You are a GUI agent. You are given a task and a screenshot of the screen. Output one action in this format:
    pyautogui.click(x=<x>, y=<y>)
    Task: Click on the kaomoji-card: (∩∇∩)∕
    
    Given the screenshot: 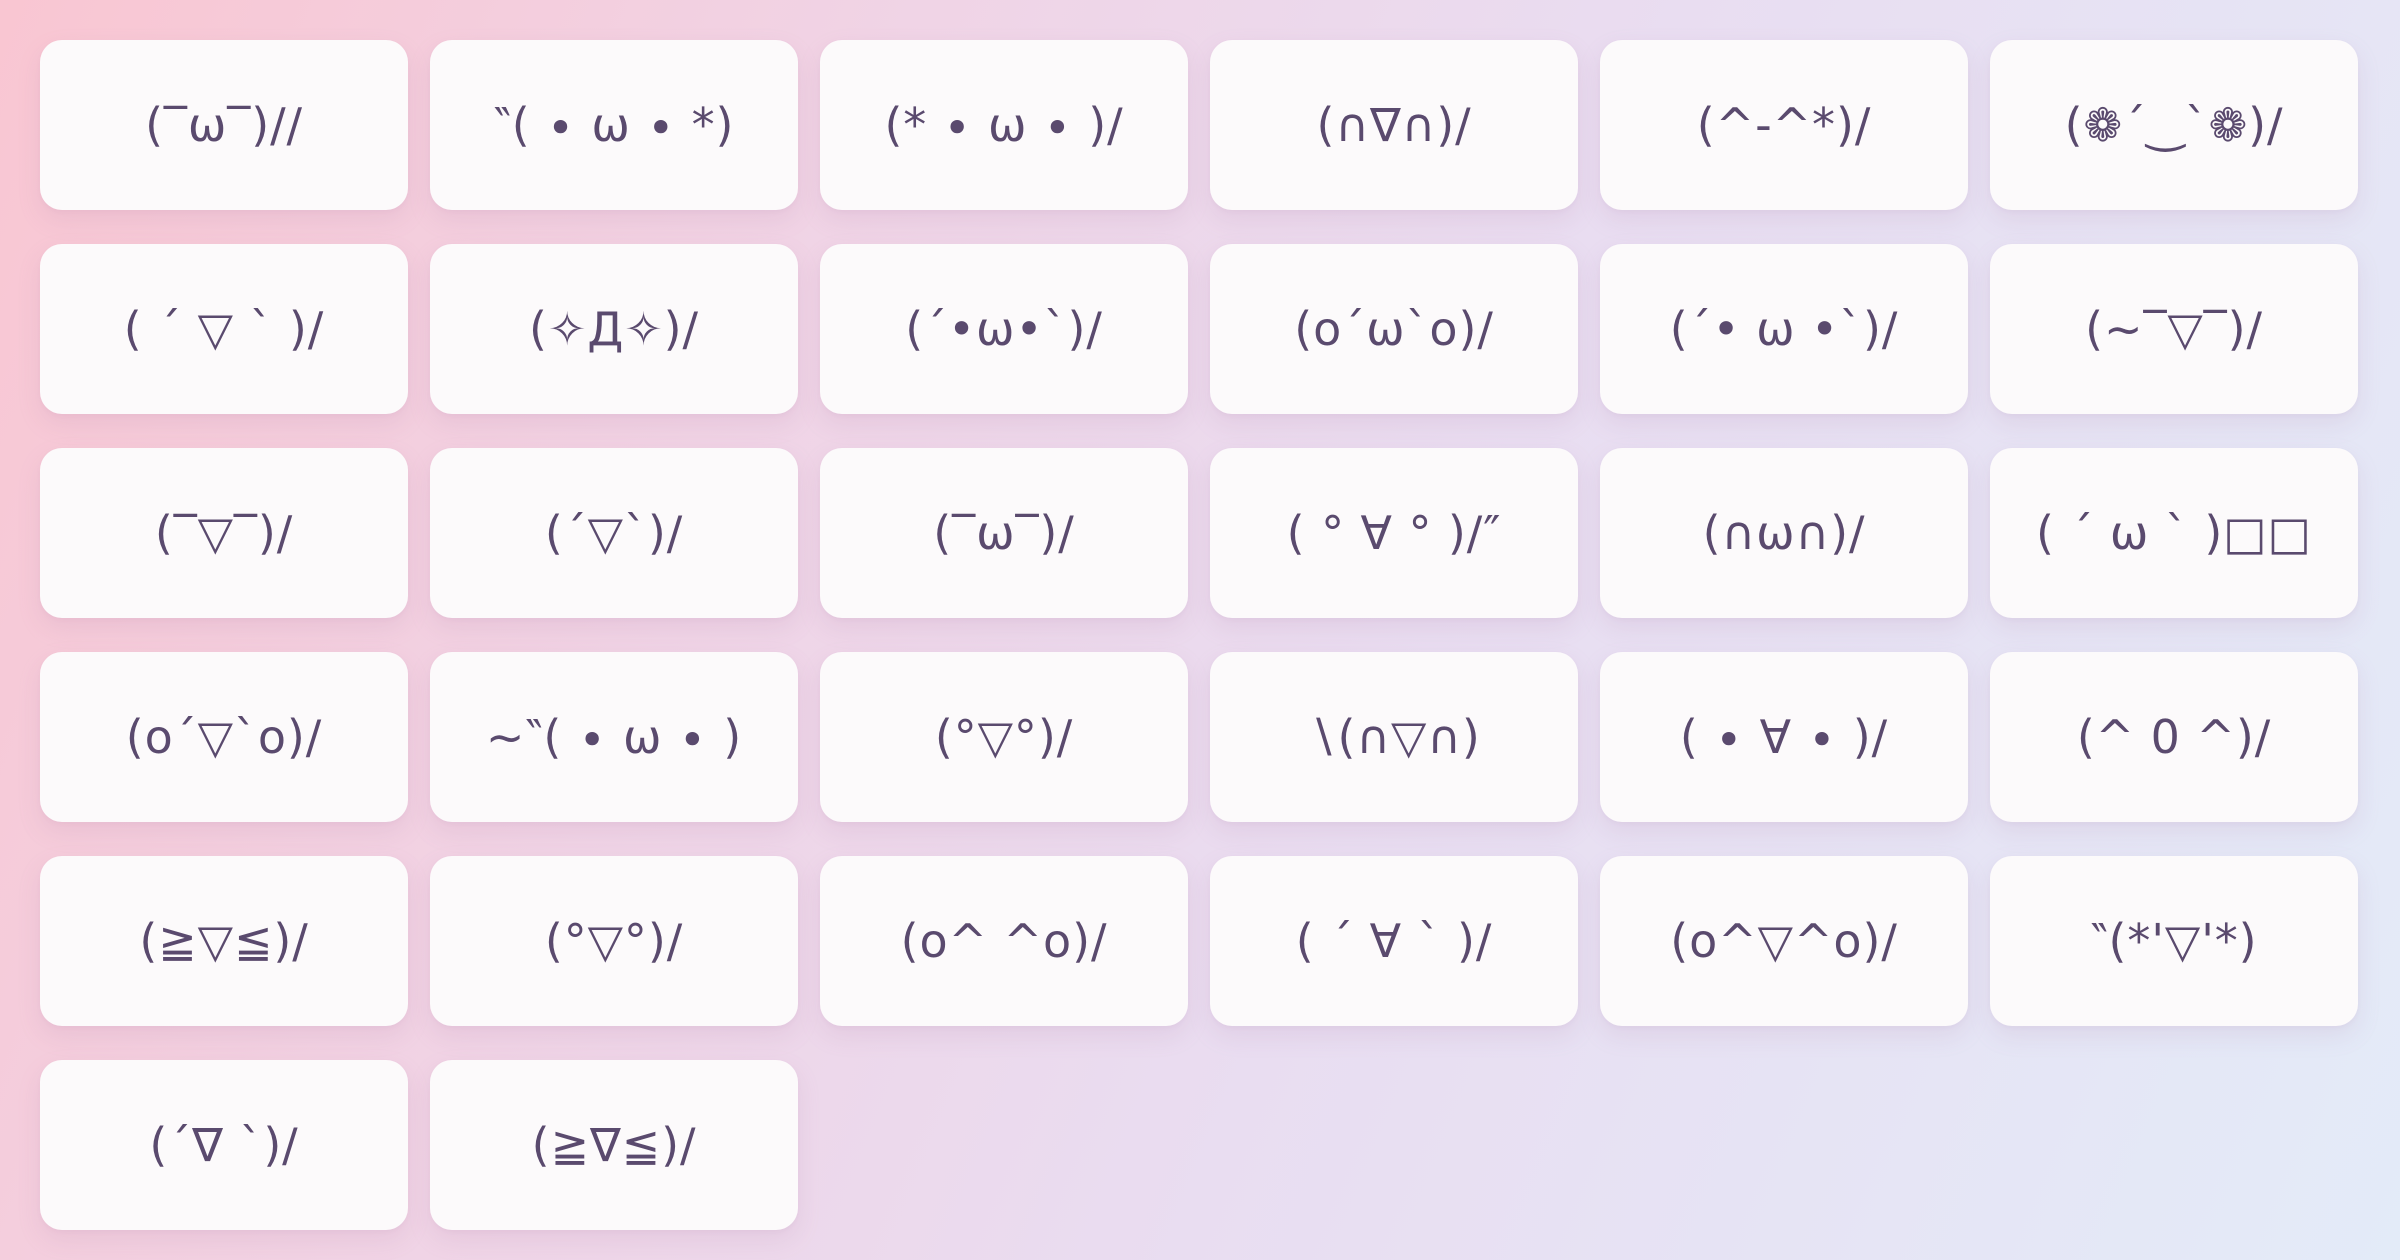 What is the action you would take?
    pyautogui.click(x=1394, y=125)
    